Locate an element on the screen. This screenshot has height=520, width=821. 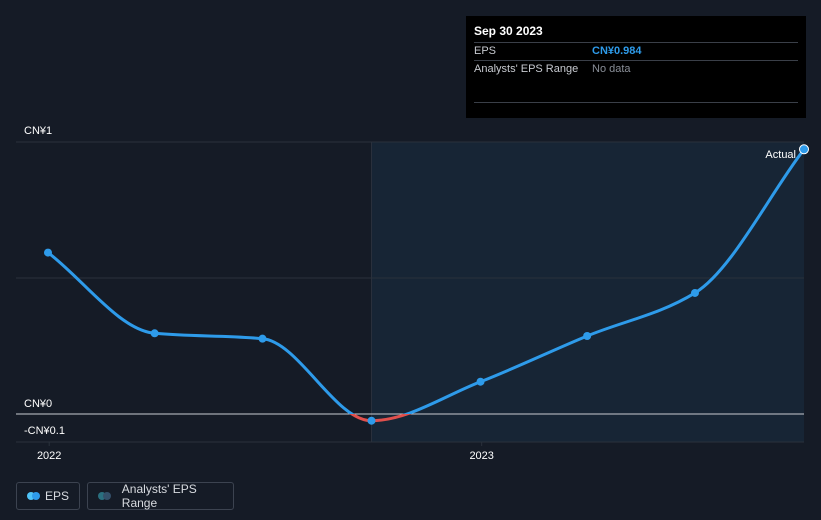
legend-range-button: Analysts' EPS Range is located at coordinates (160, 496).